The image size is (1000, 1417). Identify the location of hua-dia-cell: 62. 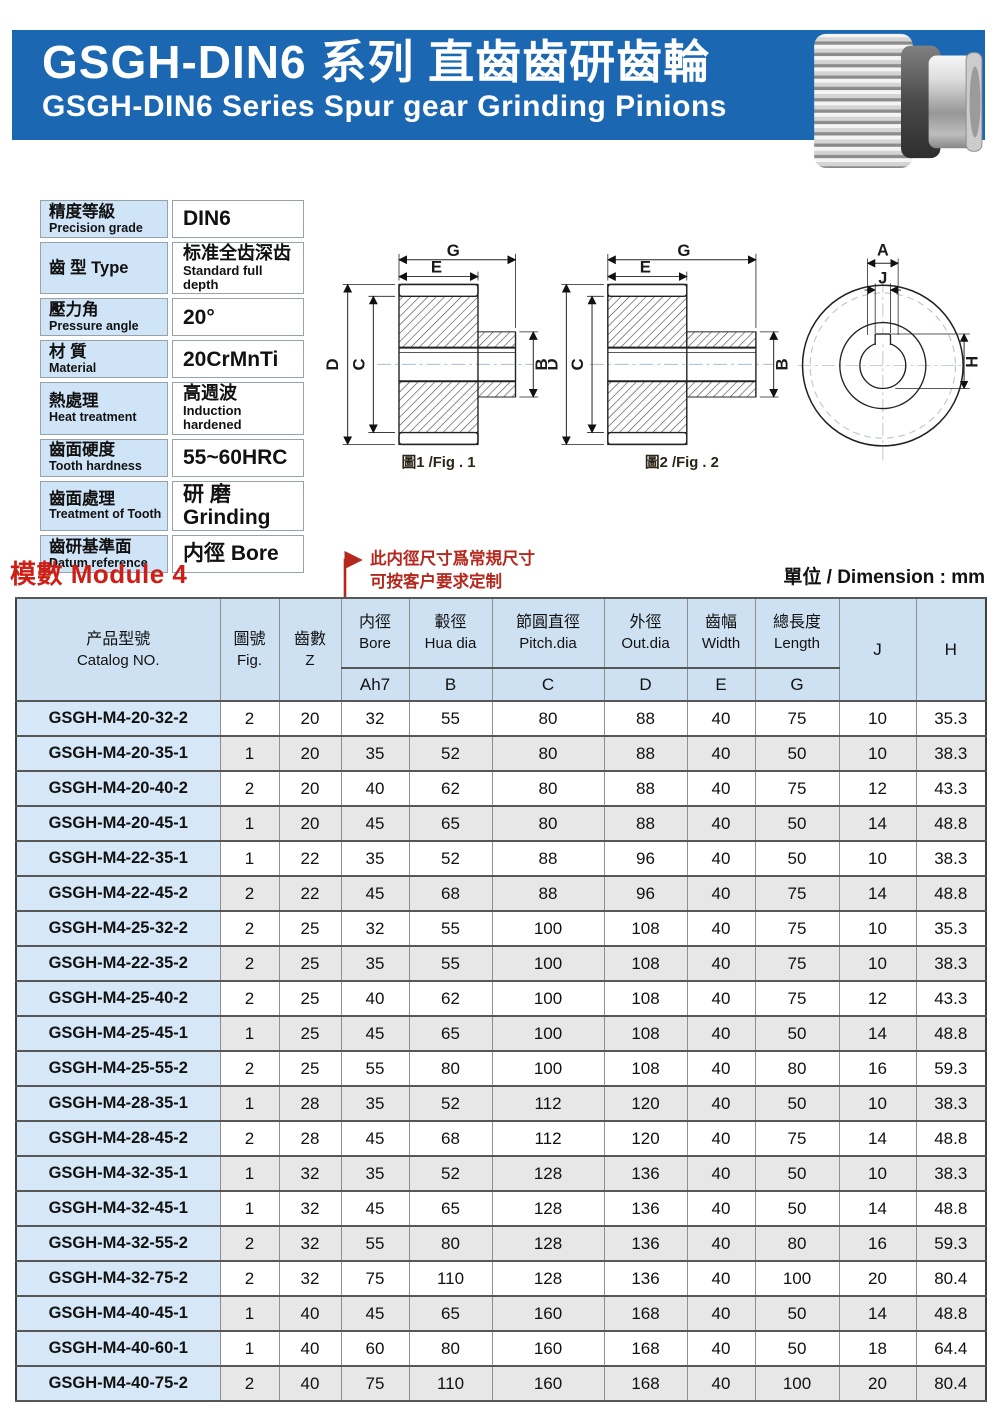
(450, 998).